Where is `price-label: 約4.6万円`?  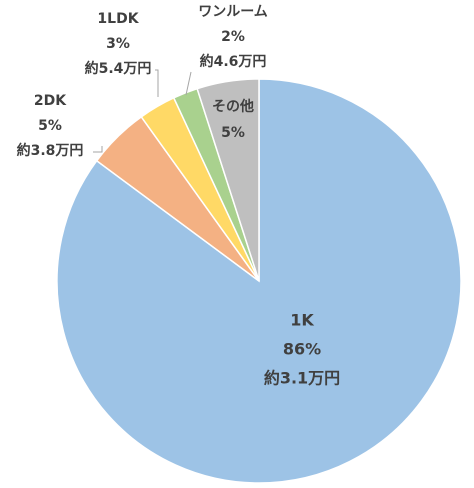
price-label: 約4.6万円 is located at coordinates (233, 61).